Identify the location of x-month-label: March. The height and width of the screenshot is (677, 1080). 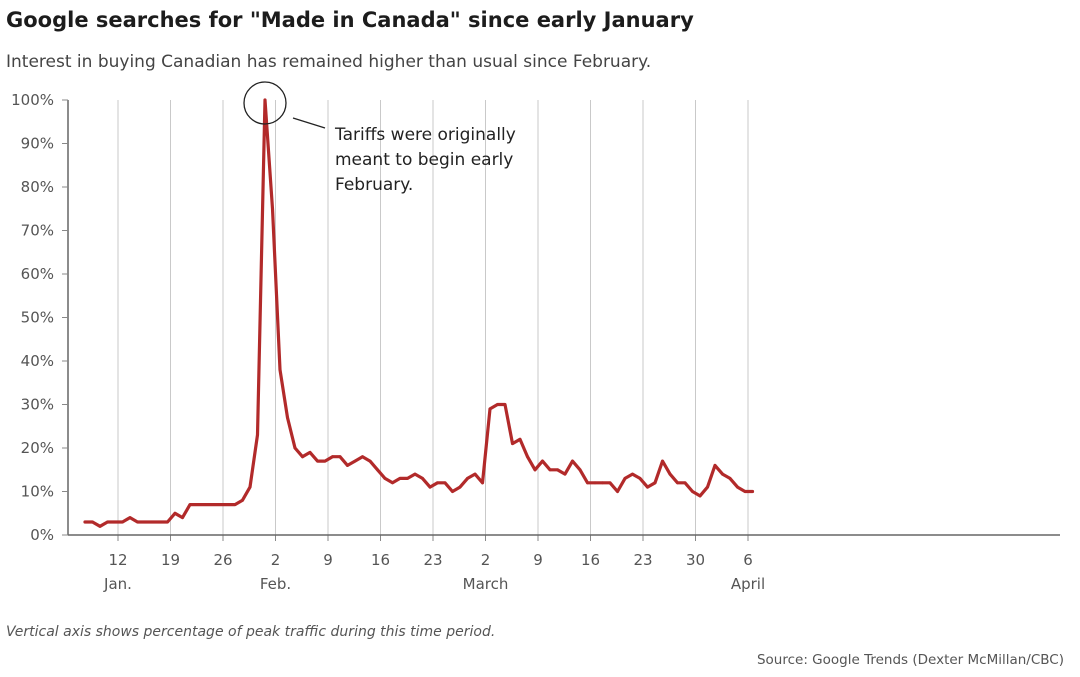
(486, 584).